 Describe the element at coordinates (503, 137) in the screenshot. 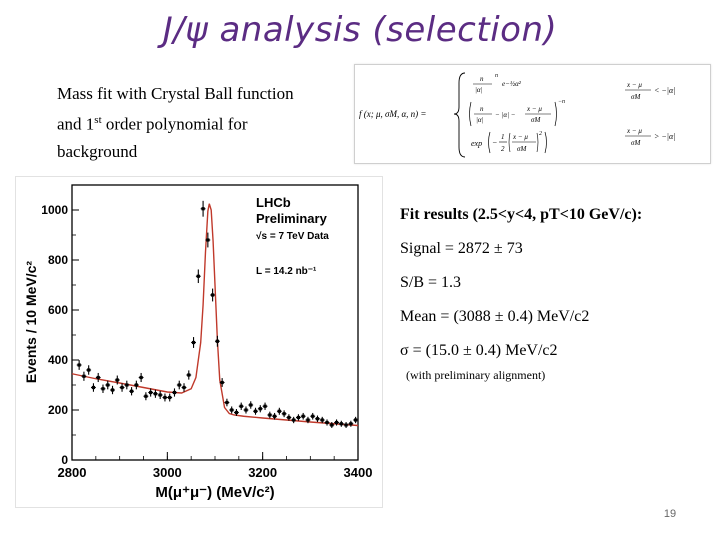

I see `svg-text: 1` at that location.